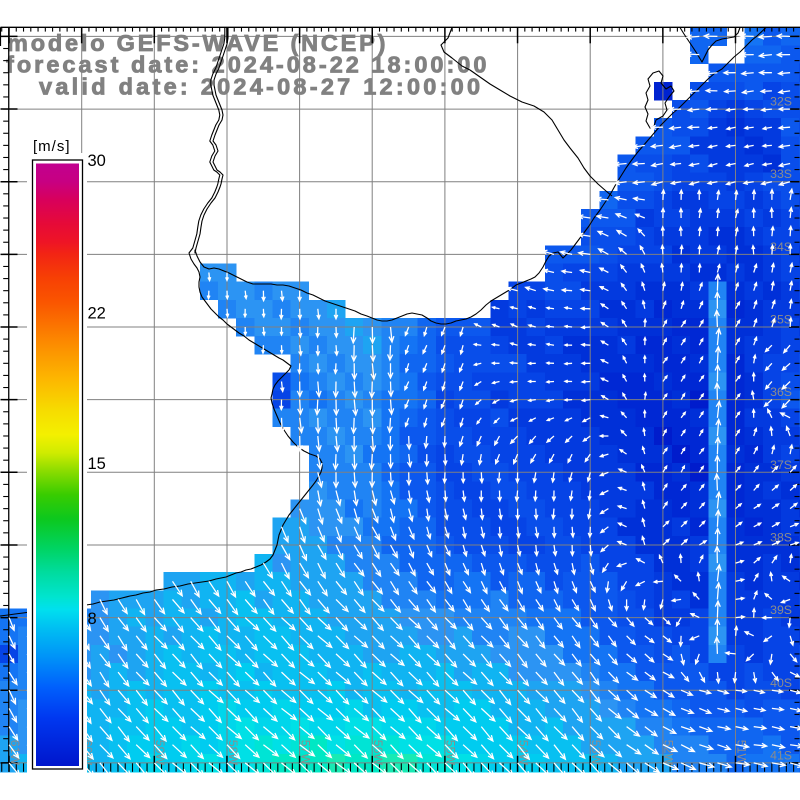 The height and width of the screenshot is (800, 800). What do you see at coordinates (781, 174) in the screenshot?
I see `svg-text: 33S` at bounding box center [781, 174].